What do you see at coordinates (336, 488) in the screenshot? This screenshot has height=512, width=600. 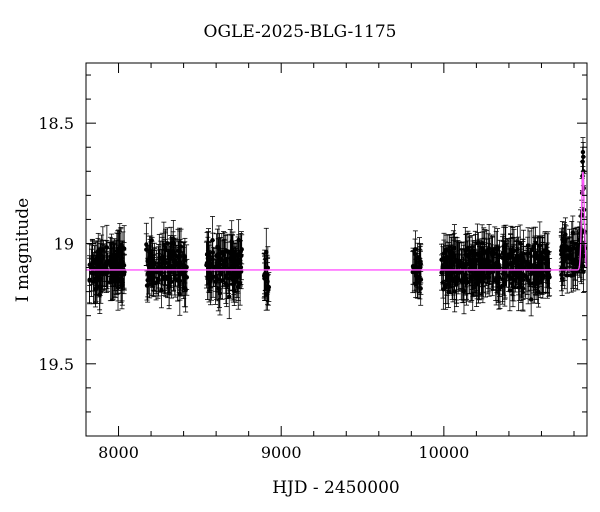 I see `x-axis-label: HJD - 2450000` at bounding box center [336, 488].